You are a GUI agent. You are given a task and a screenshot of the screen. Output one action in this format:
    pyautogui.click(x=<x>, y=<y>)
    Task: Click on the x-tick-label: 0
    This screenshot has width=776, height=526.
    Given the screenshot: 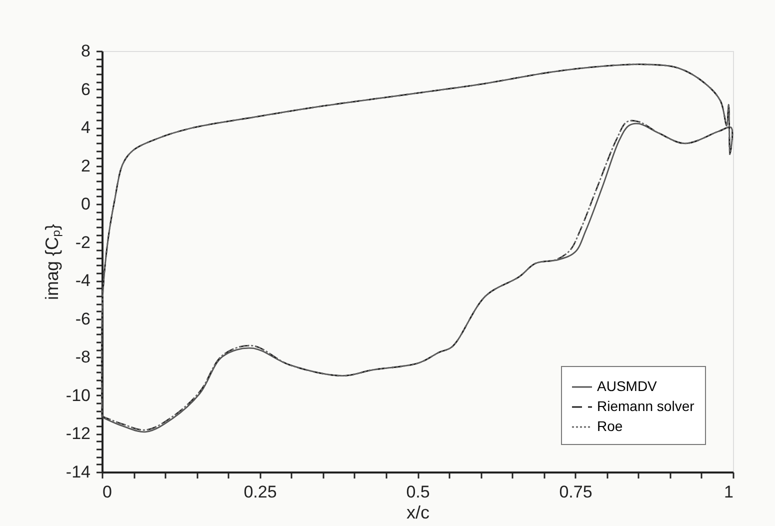 What is the action you would take?
    pyautogui.click(x=107, y=492)
    